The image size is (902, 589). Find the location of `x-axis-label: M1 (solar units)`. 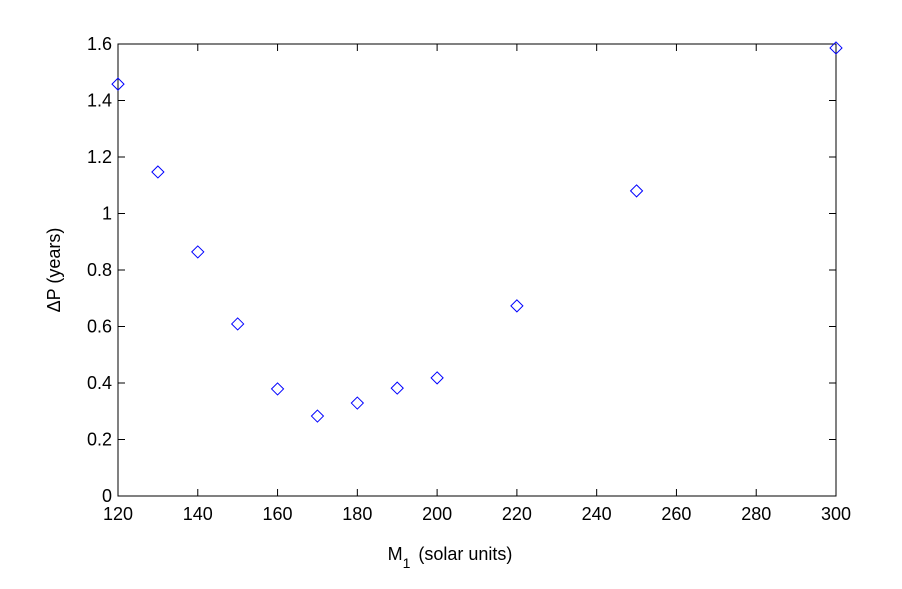

x-axis-label: M1 (solar units) is located at coordinates (450, 557).